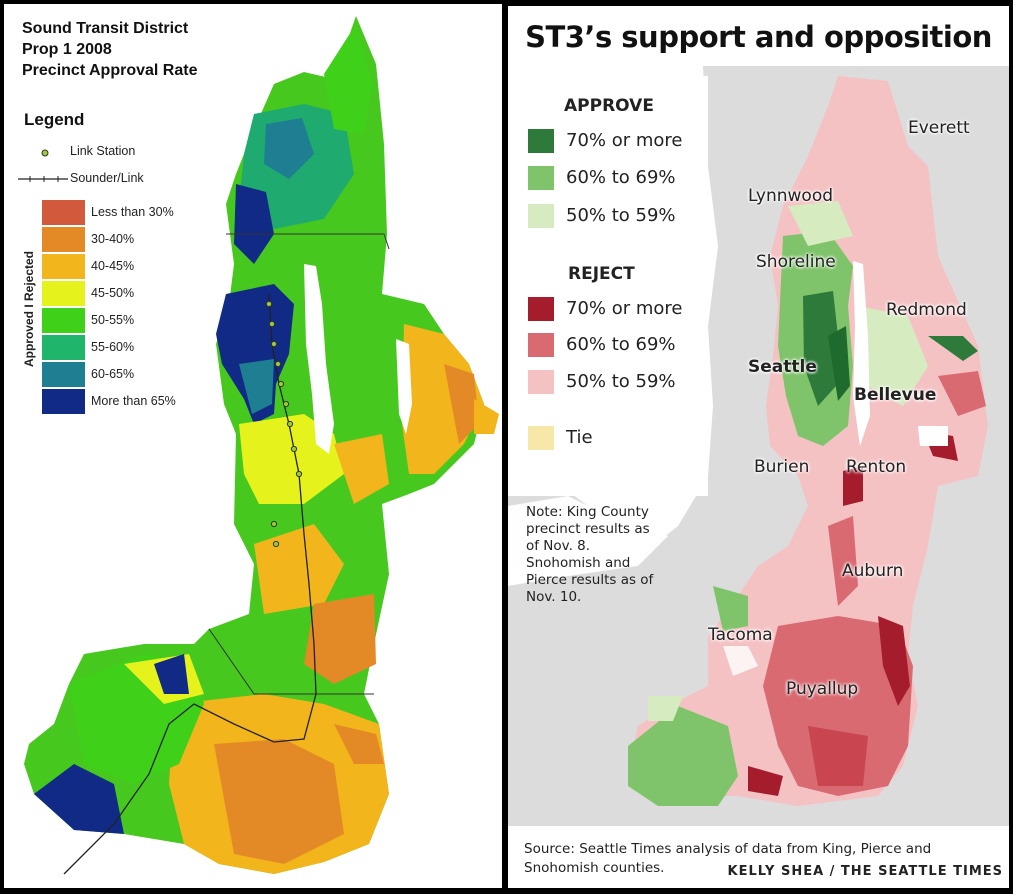 This screenshot has height=894, width=1013. What do you see at coordinates (113, 293) in the screenshot?
I see `legend-label-45-50: 45-50%` at bounding box center [113, 293].